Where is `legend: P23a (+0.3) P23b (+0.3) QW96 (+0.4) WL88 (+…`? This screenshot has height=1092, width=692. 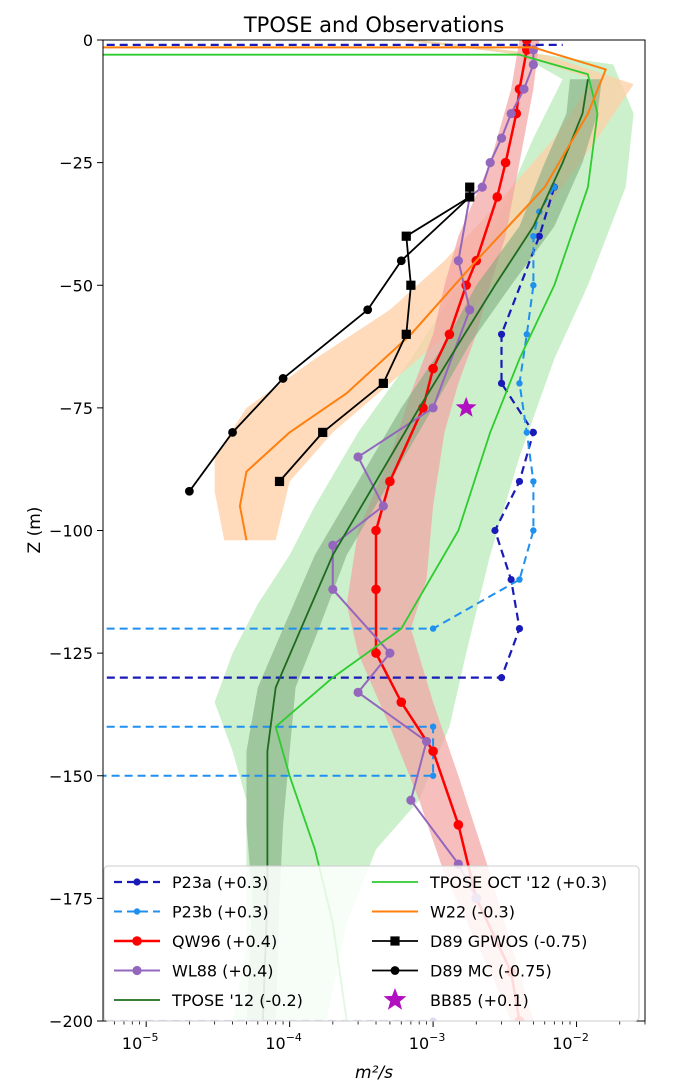
legend: P23a (+0.3) P23b (+0.3) QW96 (+0.4) WL88 (+… is located at coordinates (371, 943).